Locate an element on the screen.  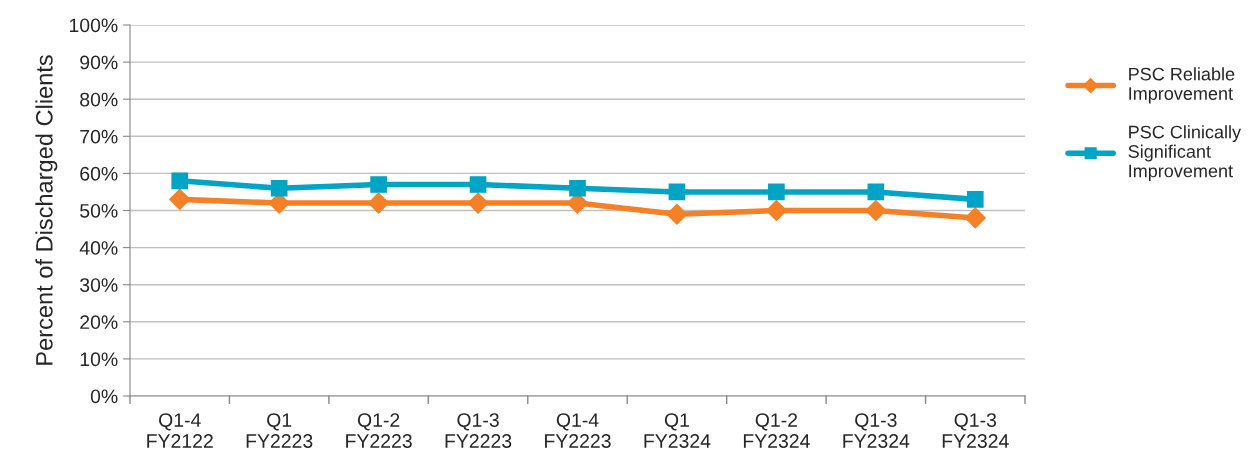
y-tick-label: 20% is located at coordinates (99, 322).